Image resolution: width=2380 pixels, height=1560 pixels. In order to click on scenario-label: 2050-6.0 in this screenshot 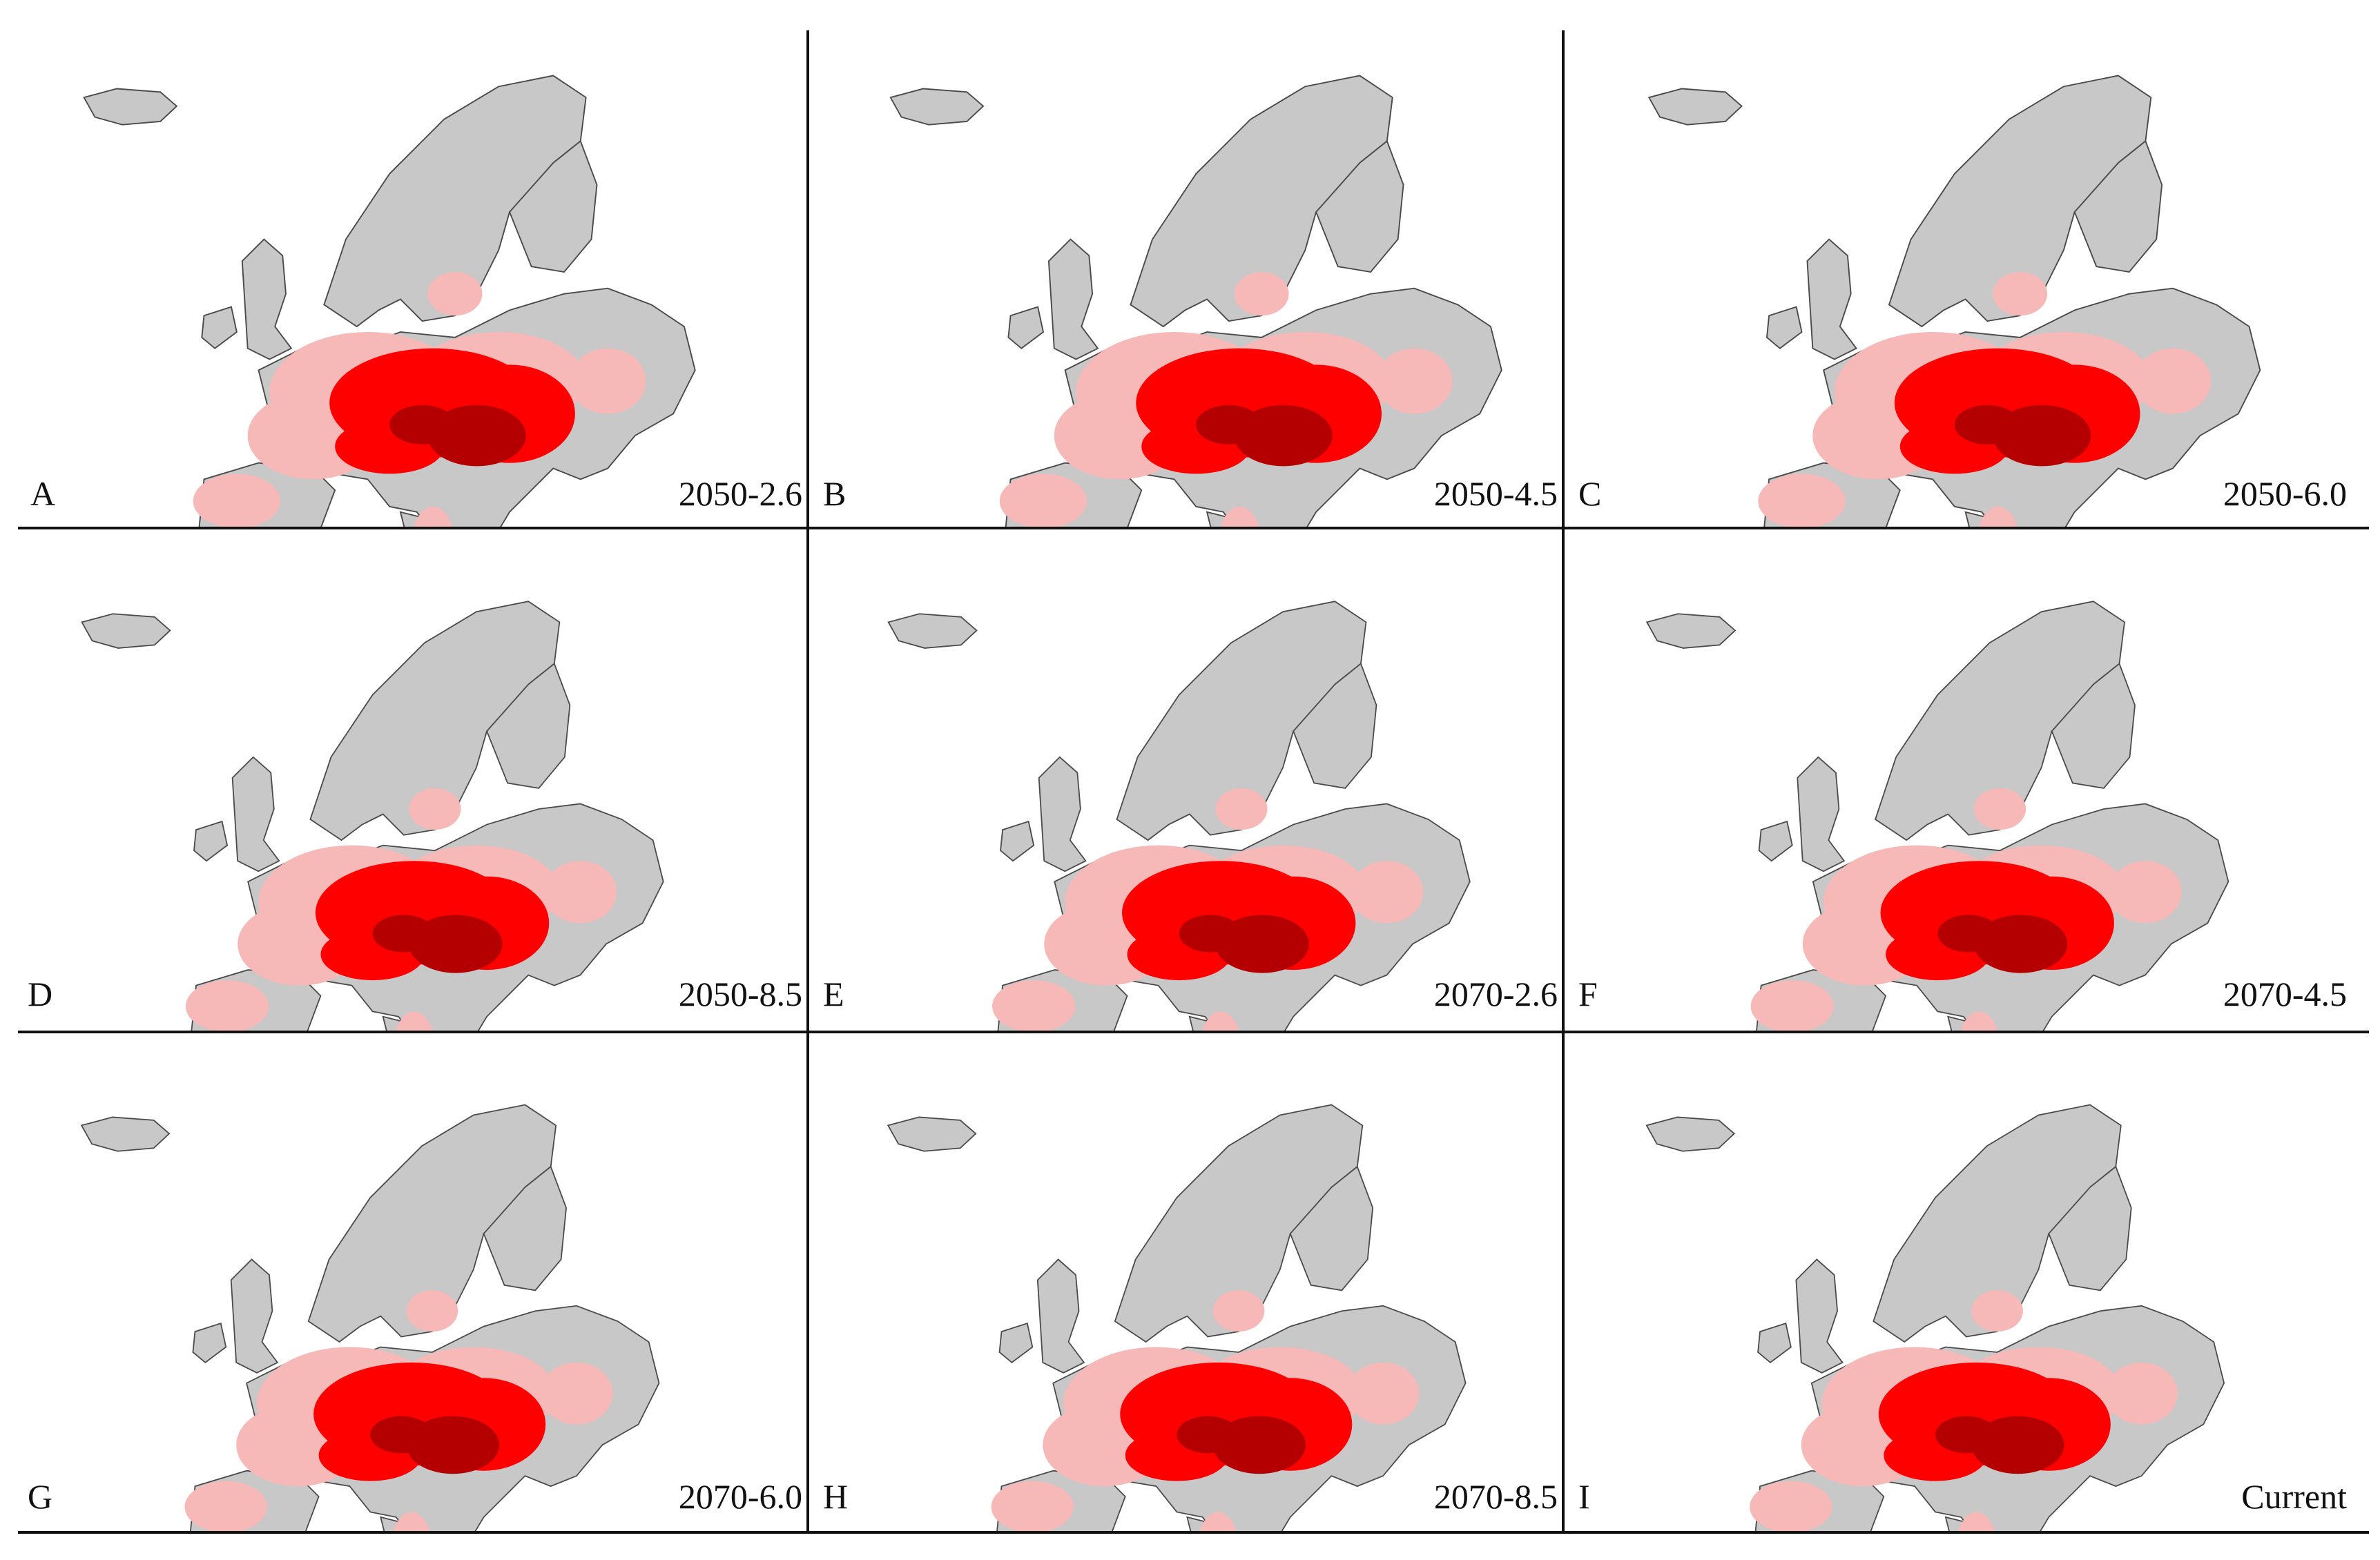, I will do `click(2285, 493)`.